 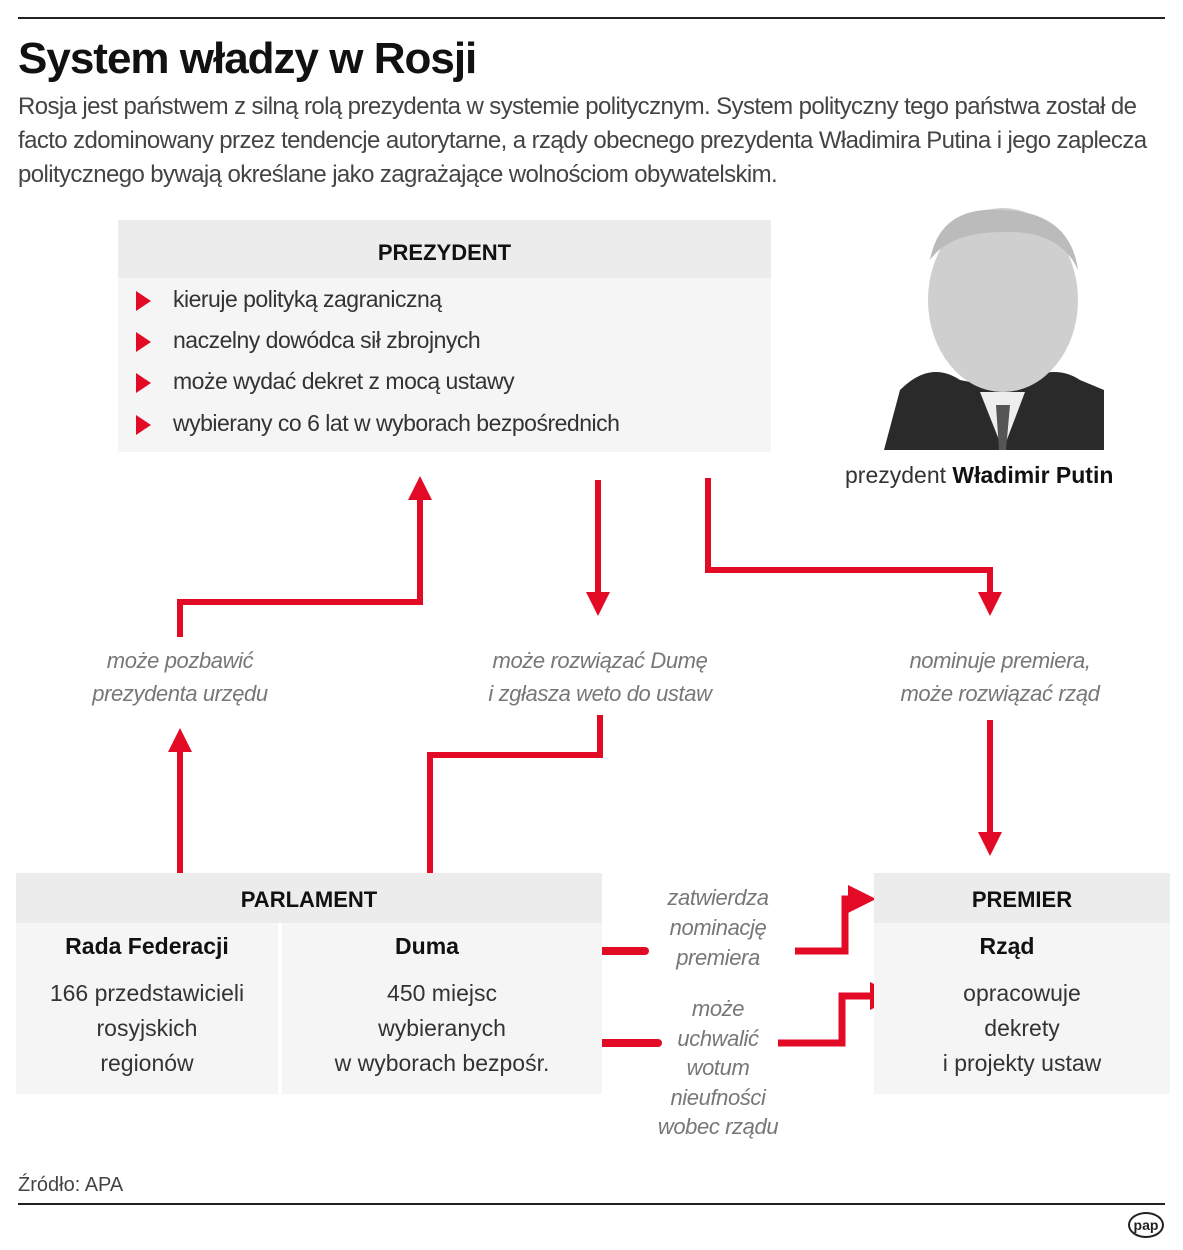 I want to click on president-item: kieruje polityką zagraniczną, so click(x=289, y=299).